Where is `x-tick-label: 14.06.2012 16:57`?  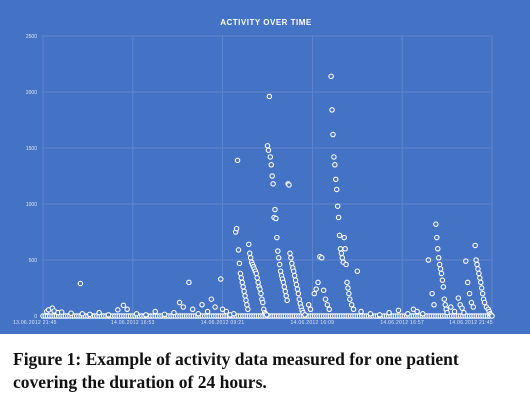
x-tick-label: 14.06.2012 16:57 is located at coordinates (402, 323).